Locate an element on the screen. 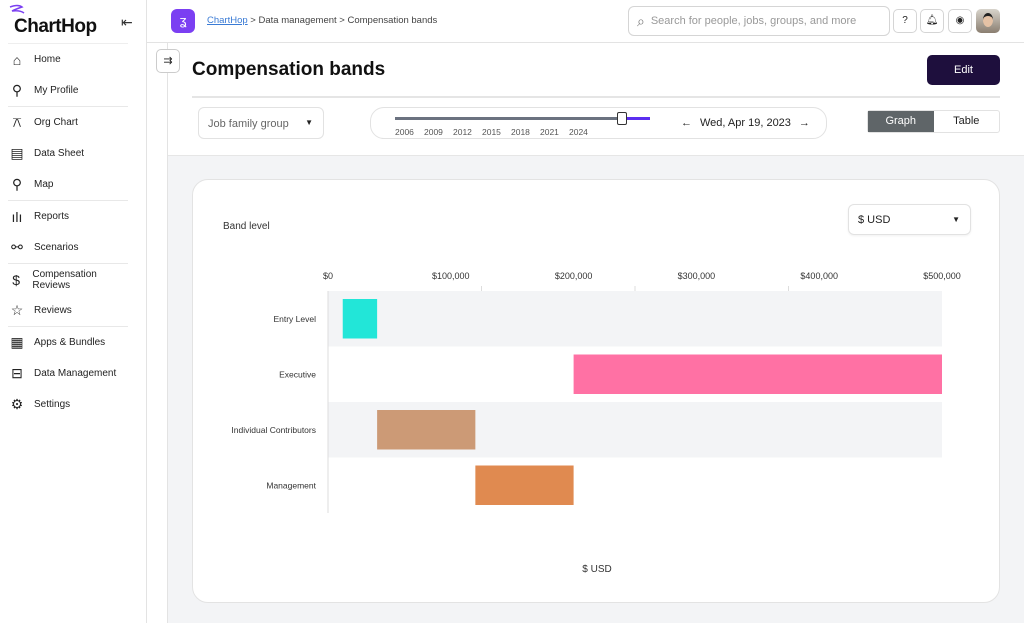  charthop-logo-mark-icon is located at coordinates (17, 9).